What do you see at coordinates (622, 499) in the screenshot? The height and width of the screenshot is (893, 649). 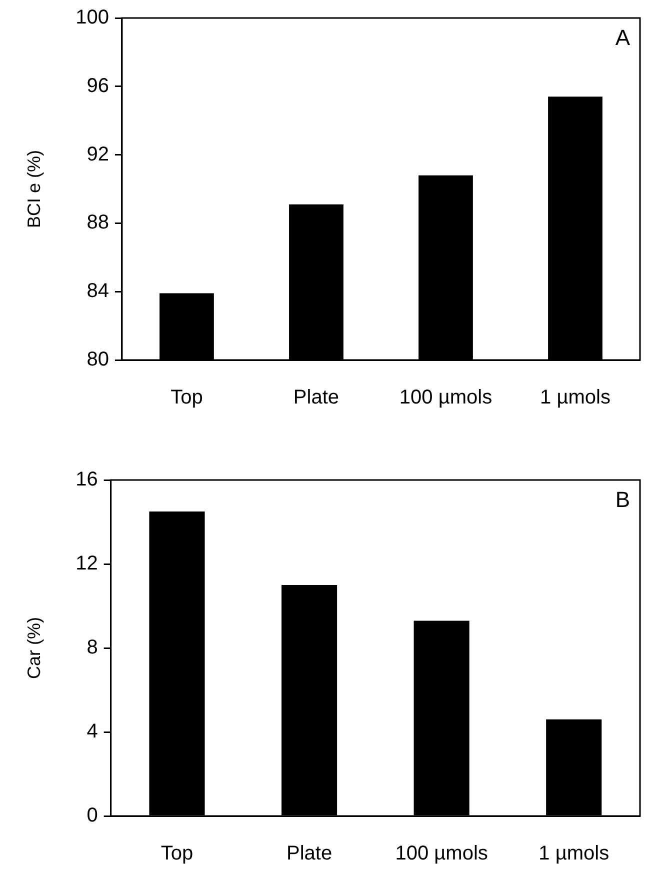 I see `annotation: B` at bounding box center [622, 499].